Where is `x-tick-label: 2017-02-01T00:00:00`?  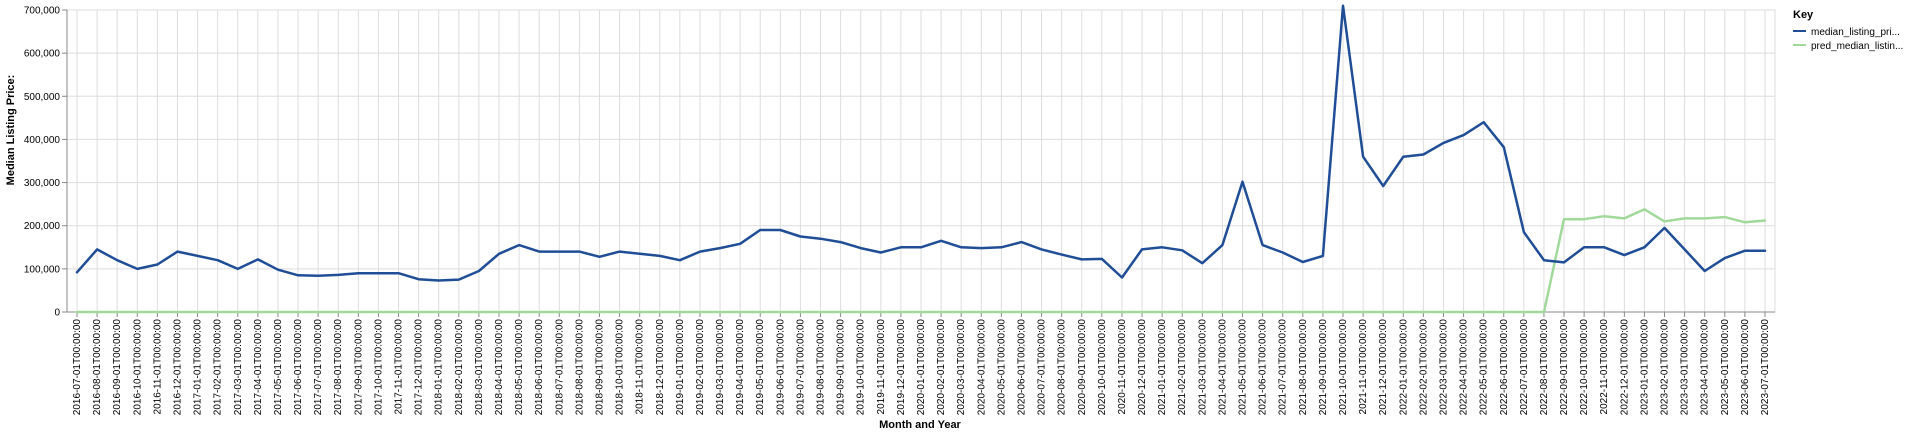 x-tick-label: 2017-02-01T00:00:00 is located at coordinates (218, 367).